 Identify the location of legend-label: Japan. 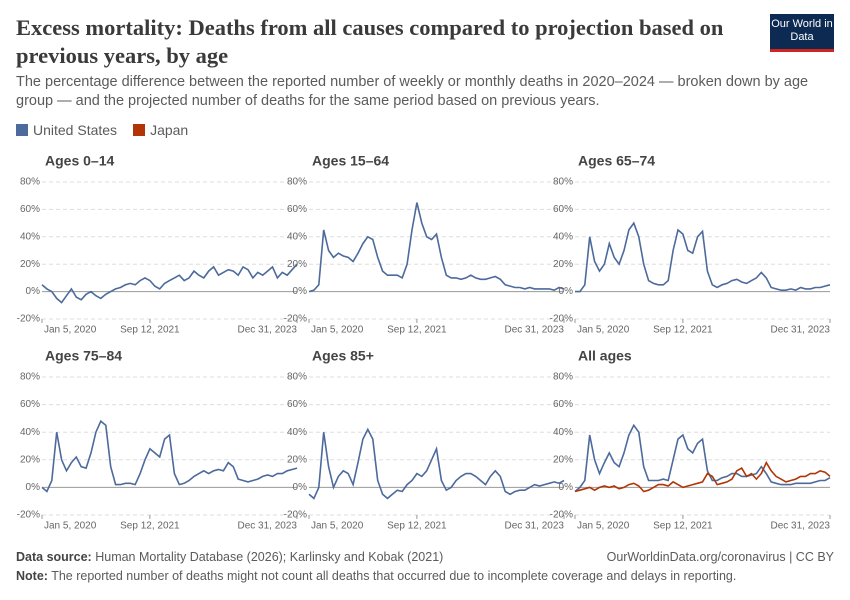
(169, 130).